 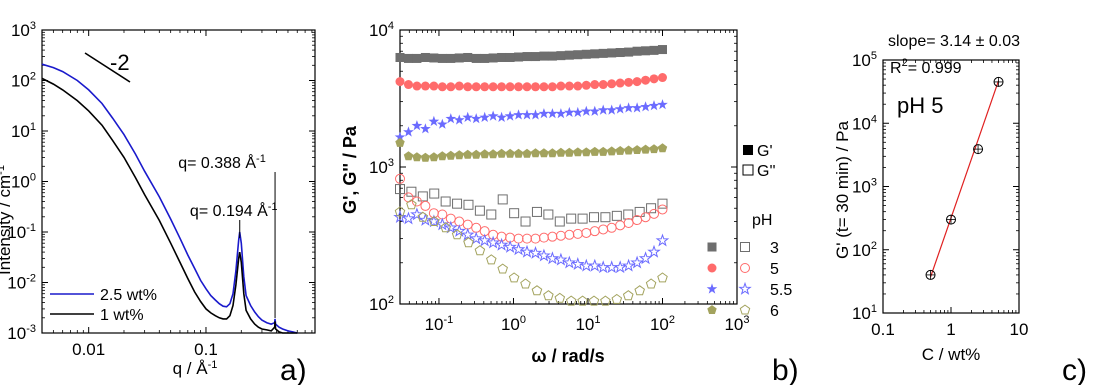 What do you see at coordinates (951, 354) in the screenshot?
I see `panel-c-x-axis-label: C / wt%` at bounding box center [951, 354].